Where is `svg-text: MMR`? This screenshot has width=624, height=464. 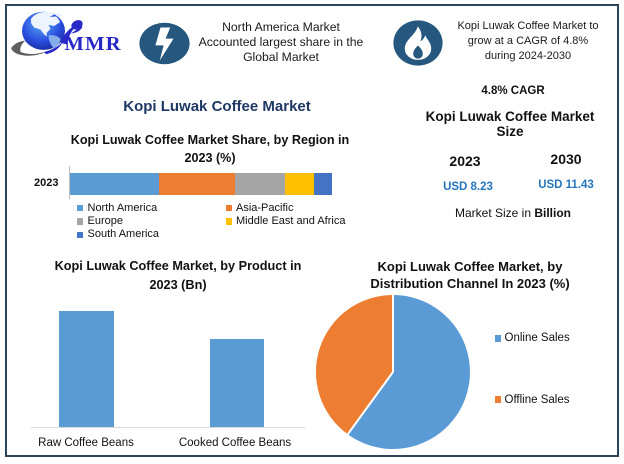
svg-text: MMR is located at coordinates (93, 44).